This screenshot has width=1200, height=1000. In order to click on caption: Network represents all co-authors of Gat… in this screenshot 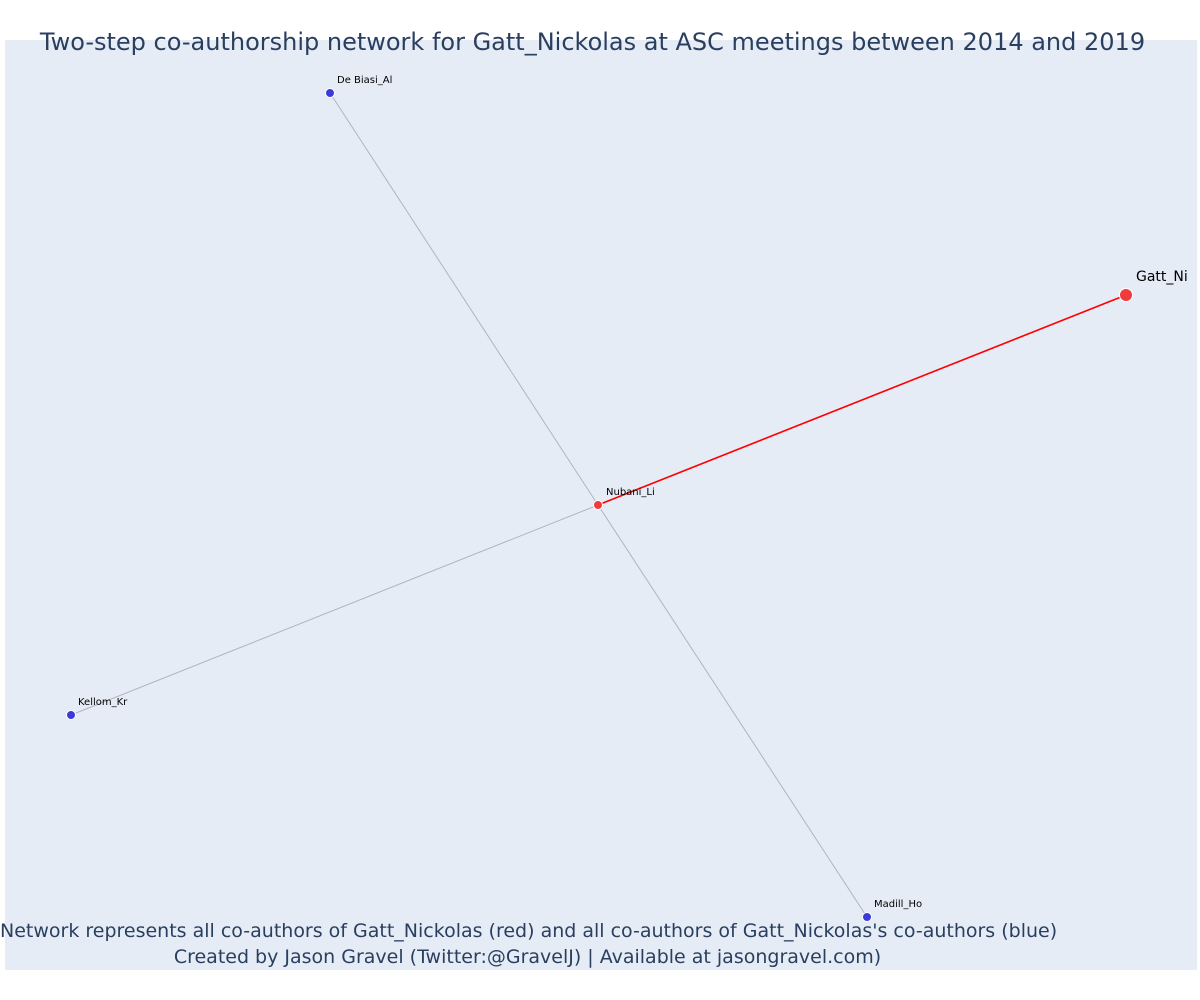, I will do `click(529, 944)`.